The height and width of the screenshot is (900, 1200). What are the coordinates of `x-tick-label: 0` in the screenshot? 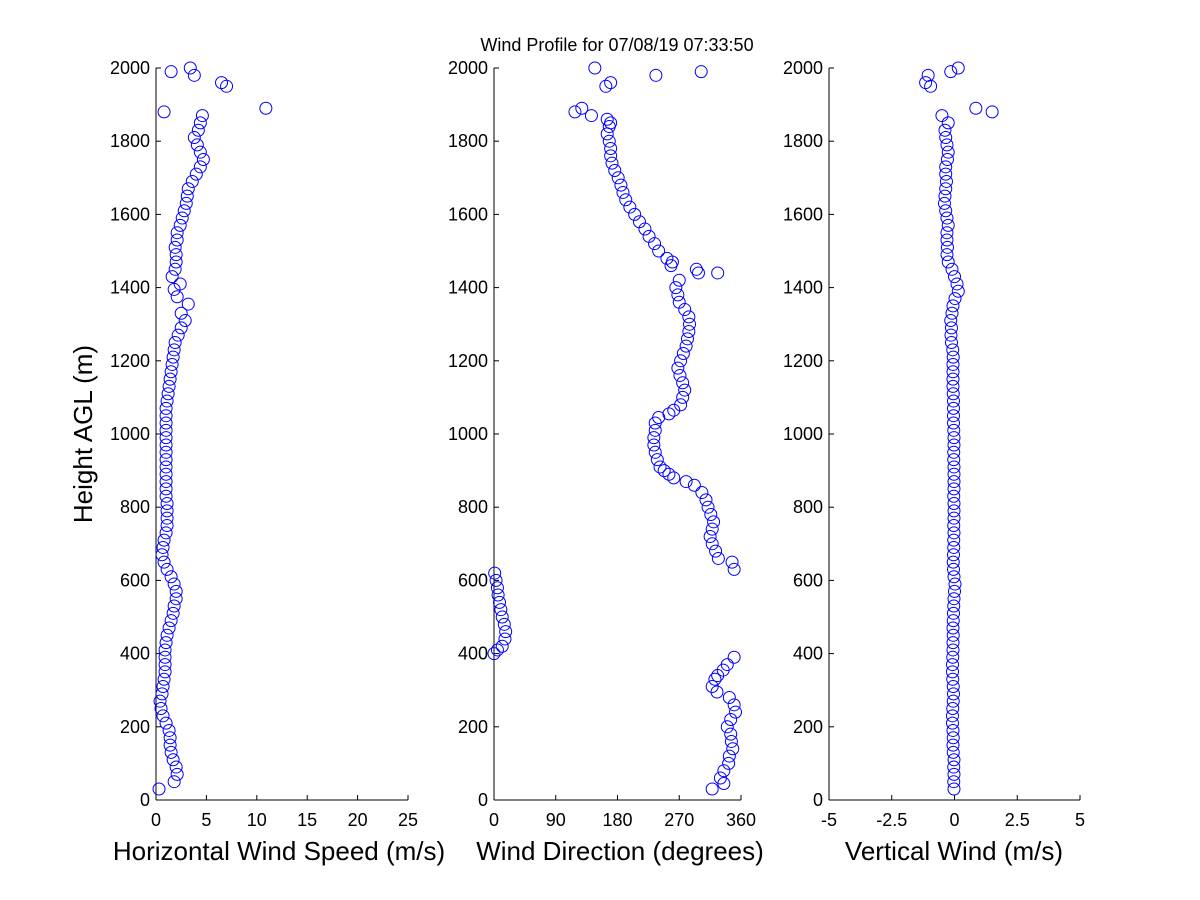 It's located at (156, 820).